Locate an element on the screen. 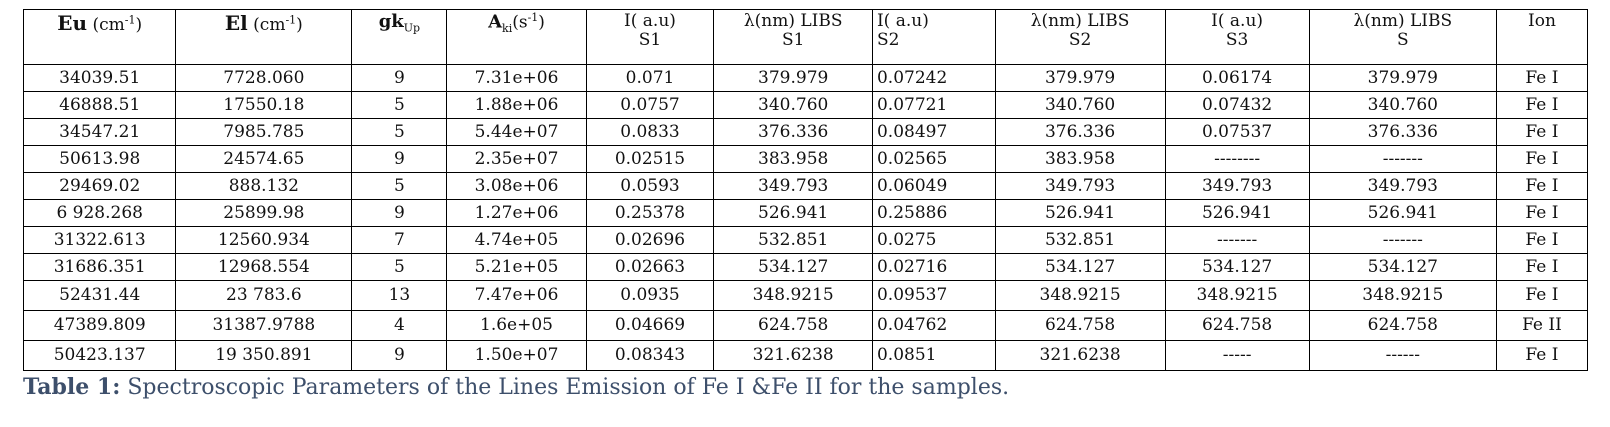 The image size is (1610, 427). cell-intensity-s1: 0.08343 is located at coordinates (650, 355).